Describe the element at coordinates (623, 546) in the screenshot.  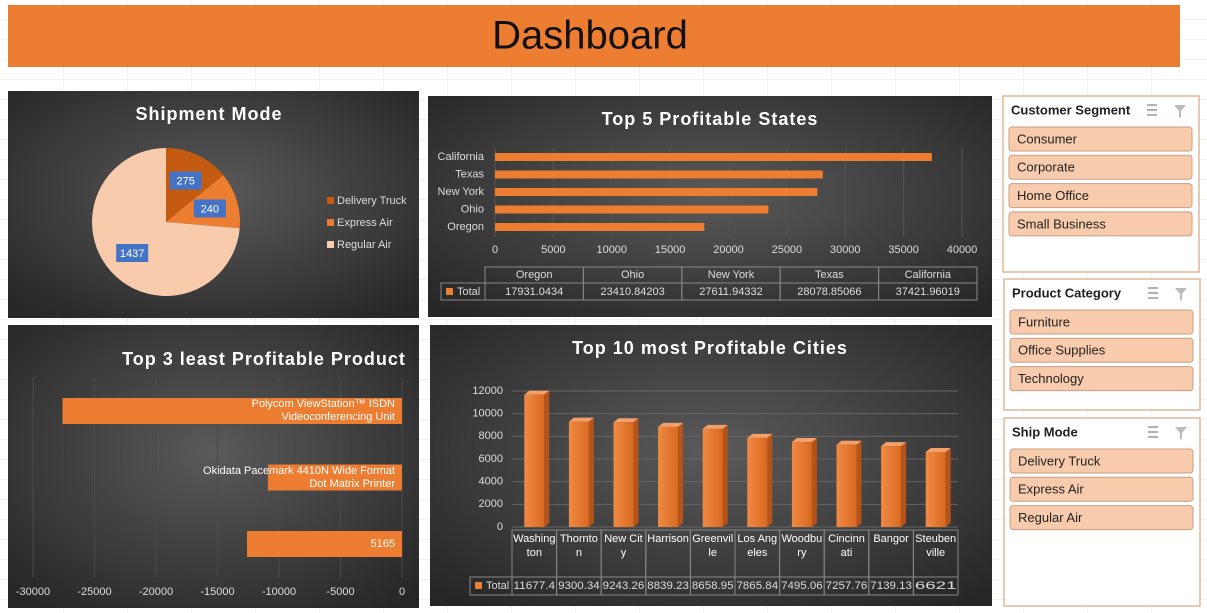
I see `x-tick-label: New City` at that location.